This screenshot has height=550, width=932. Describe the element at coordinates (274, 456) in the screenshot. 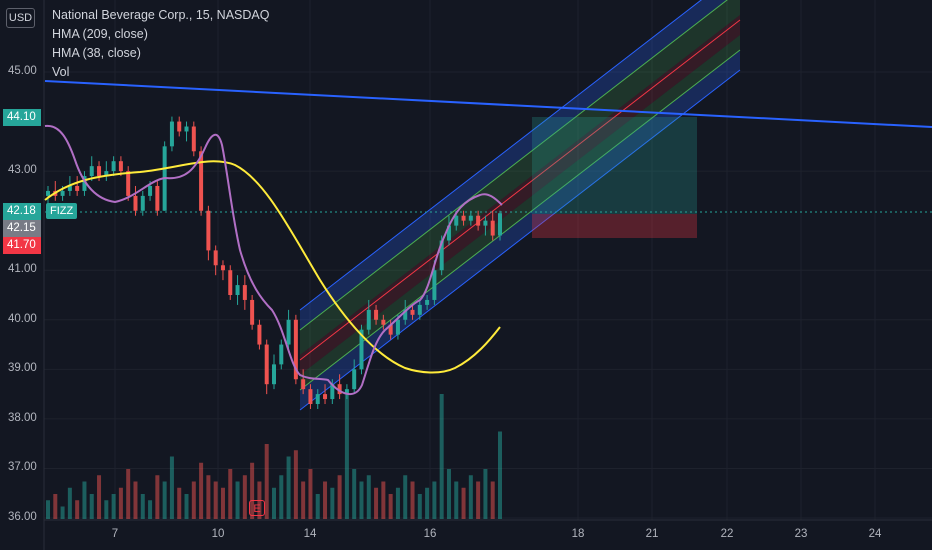

I see `volume-bars` at that location.